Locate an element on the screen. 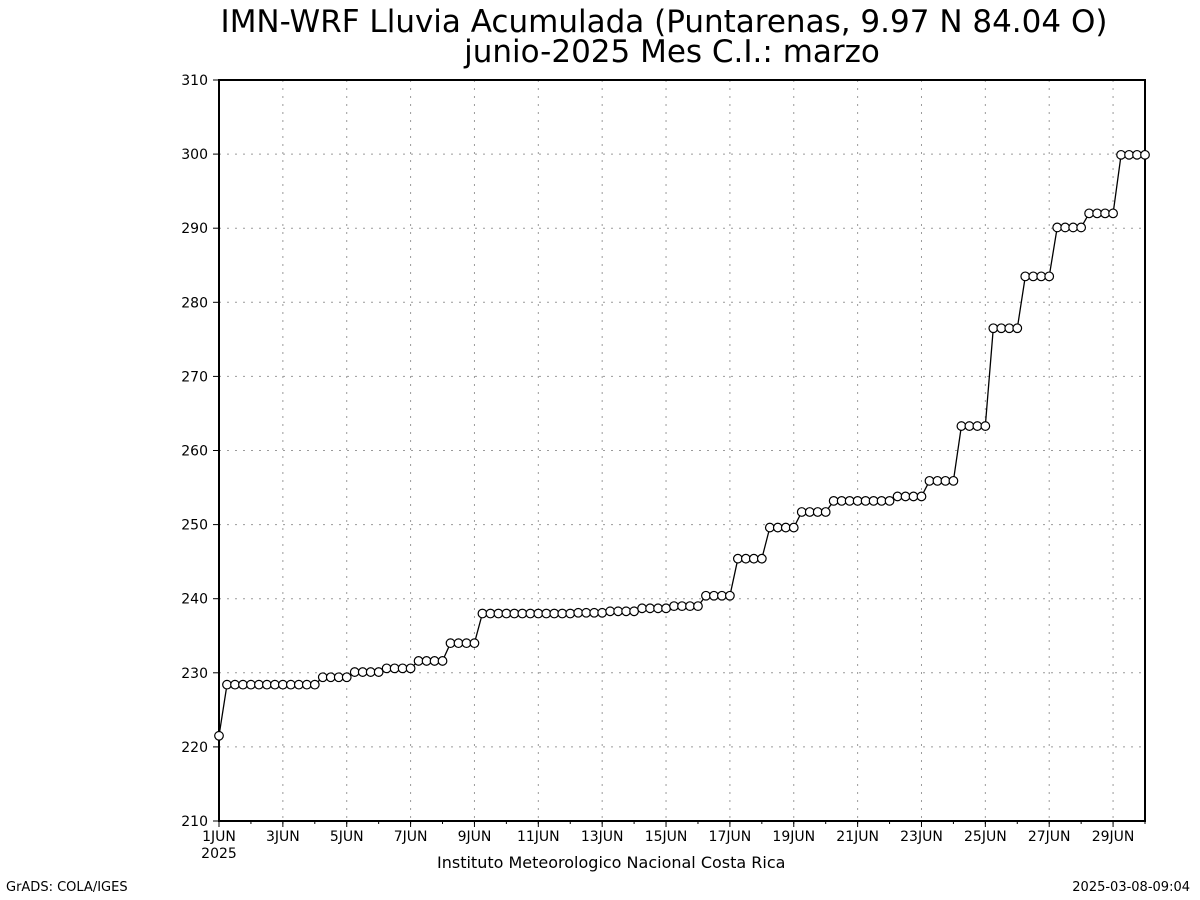  x-year-label: 2025 is located at coordinates (219, 854).